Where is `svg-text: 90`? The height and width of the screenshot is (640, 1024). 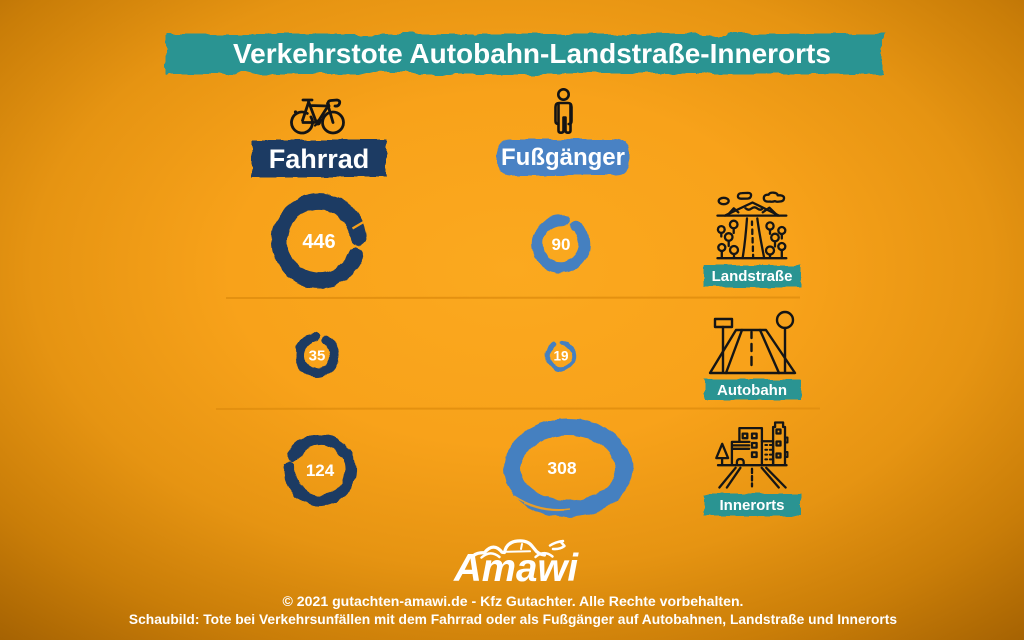 svg-text: 90 is located at coordinates (561, 244).